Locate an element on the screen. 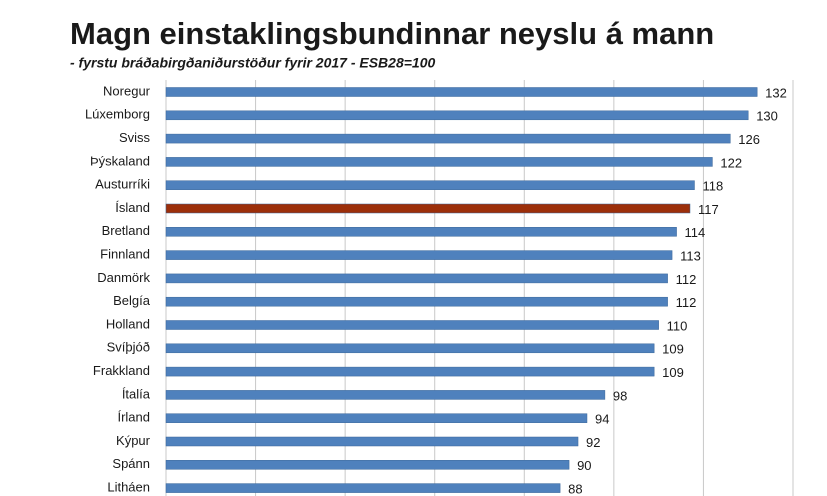 The image size is (827, 496). y-tick-label: Danmörk is located at coordinates (123, 277).